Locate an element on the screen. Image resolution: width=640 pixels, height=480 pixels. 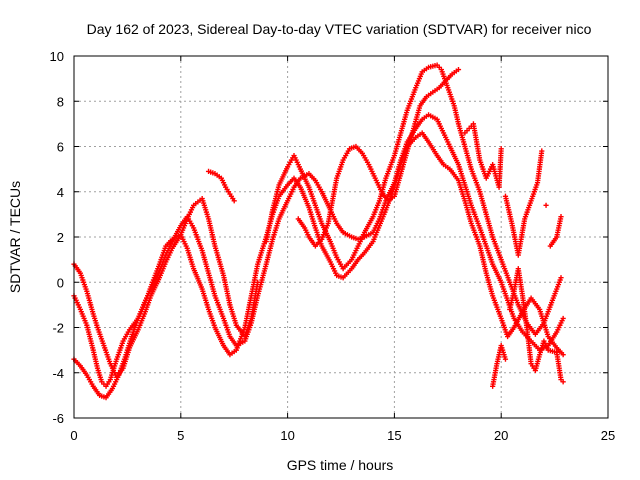
y-tick-label: -6 is located at coordinates (58, 418).